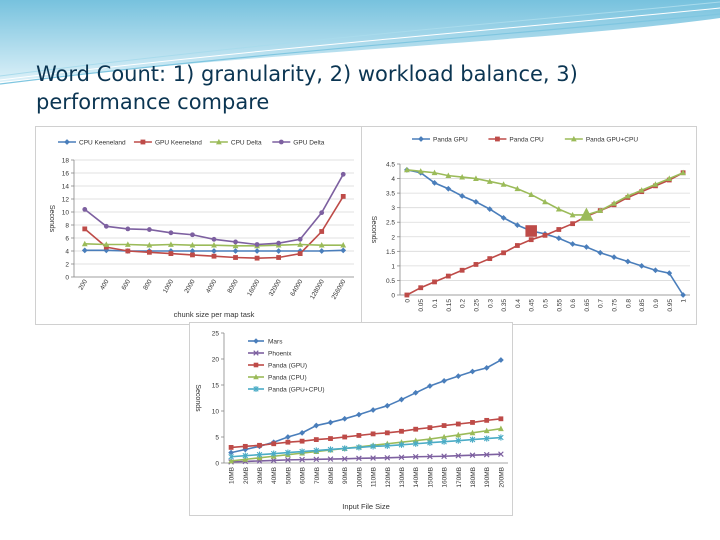 Image resolution: width=720 pixels, height=540 pixels. What do you see at coordinates (573, 303) in the screenshot?
I see `x-tick-label: 0.6` at bounding box center [573, 303].